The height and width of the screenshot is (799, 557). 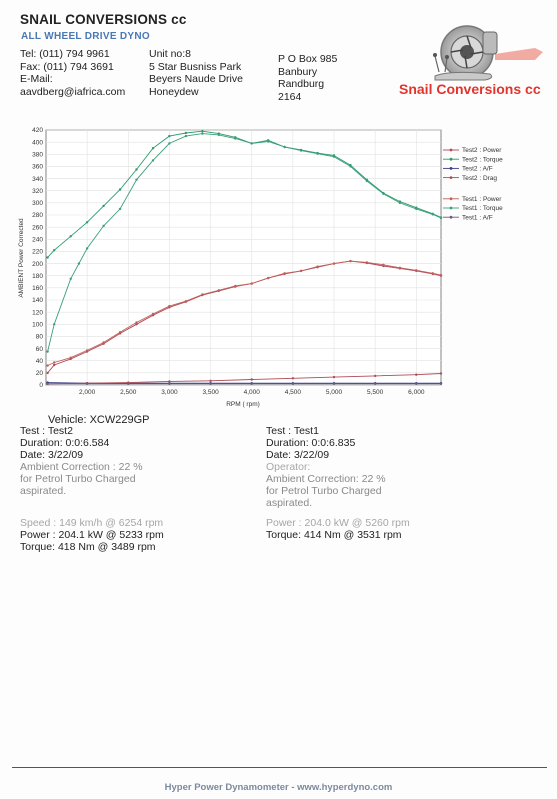 I want to click on contact-tel: Tel: (011) 794 9961, so click(x=65, y=54).